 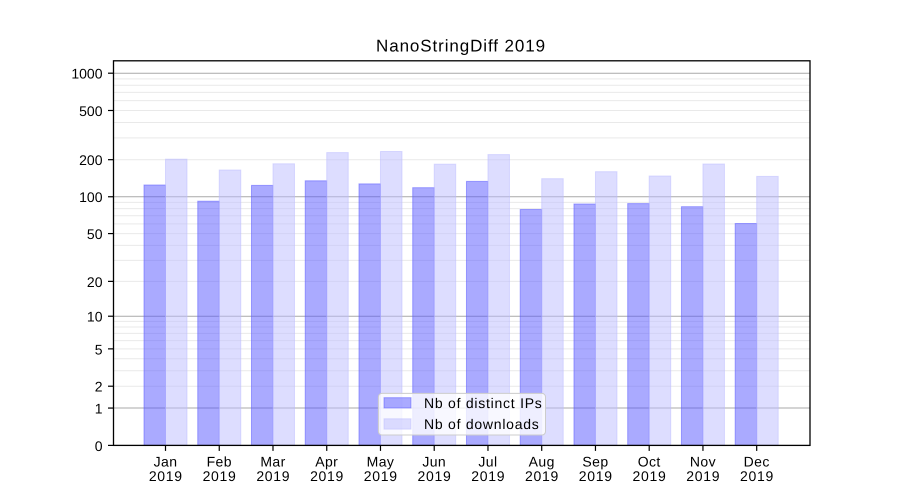 What do you see at coordinates (649, 461) in the screenshot?
I see `svg-text: Oct` at bounding box center [649, 461].